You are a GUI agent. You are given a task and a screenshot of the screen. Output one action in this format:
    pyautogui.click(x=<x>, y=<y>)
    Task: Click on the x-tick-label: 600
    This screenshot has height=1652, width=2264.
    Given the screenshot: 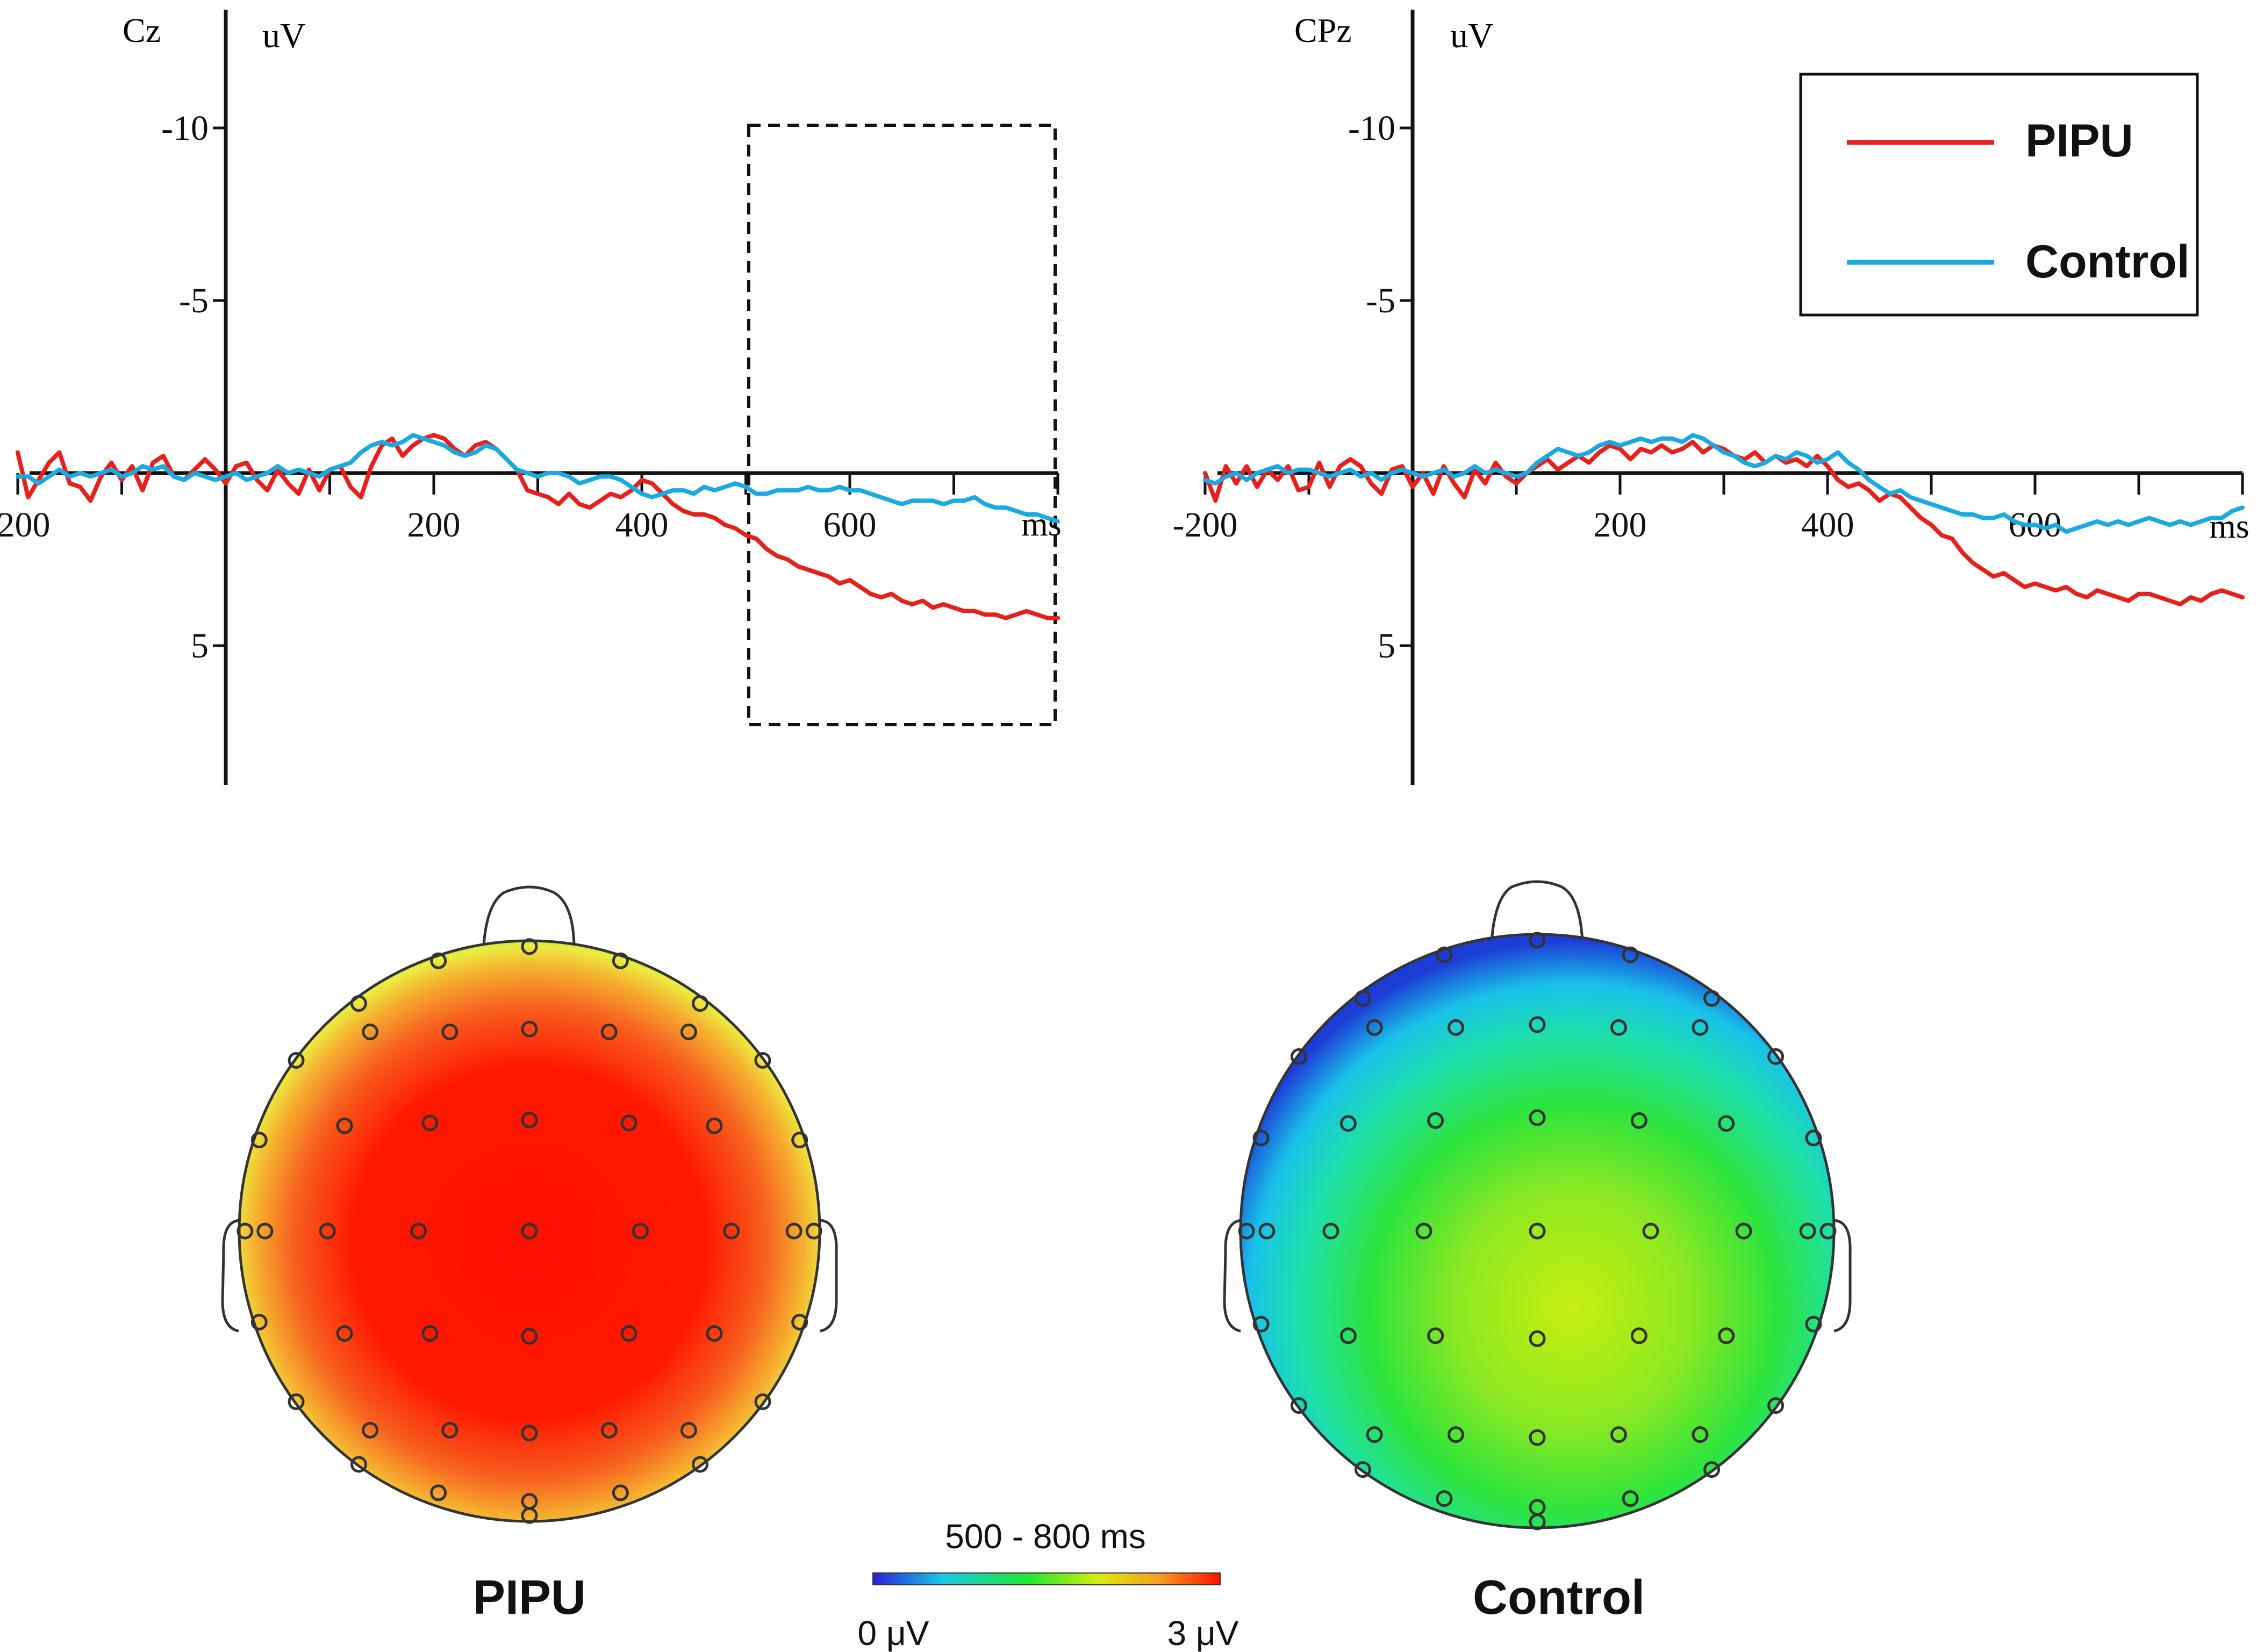 What is the action you would take?
    pyautogui.click(x=850, y=525)
    